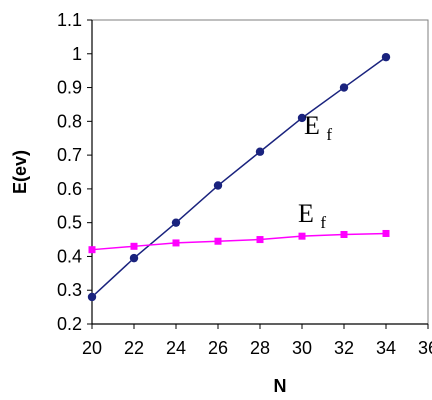 This screenshot has width=432, height=400. I want to click on x-axis: 20 22 24 26 28 30 32 34 36, so click(257, 340).